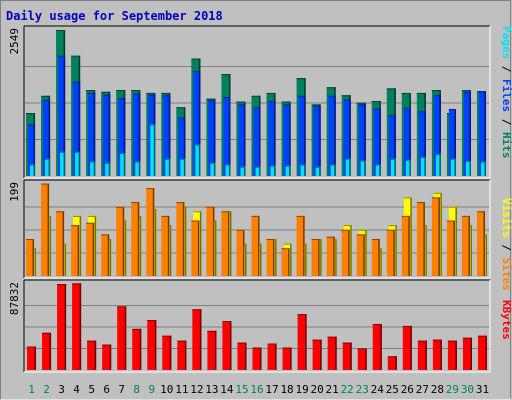 This screenshot has width=512, height=400. I want to click on day-label: 20, so click(317, 389).